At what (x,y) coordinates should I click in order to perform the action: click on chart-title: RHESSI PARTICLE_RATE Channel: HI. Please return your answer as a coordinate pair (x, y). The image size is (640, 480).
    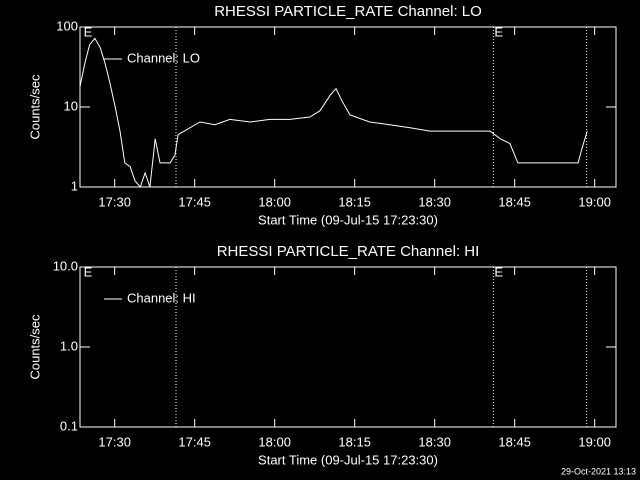
    Looking at the image, I should click on (348, 251).